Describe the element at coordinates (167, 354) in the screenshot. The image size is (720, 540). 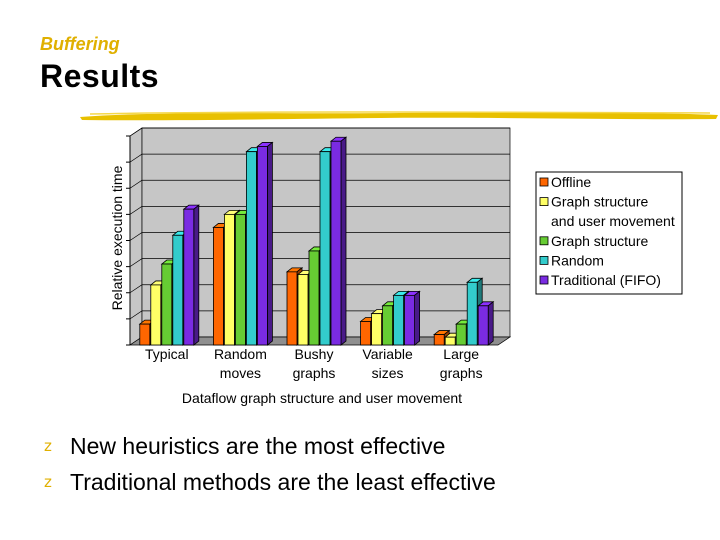
I see `x-tick-label: Typical` at that location.